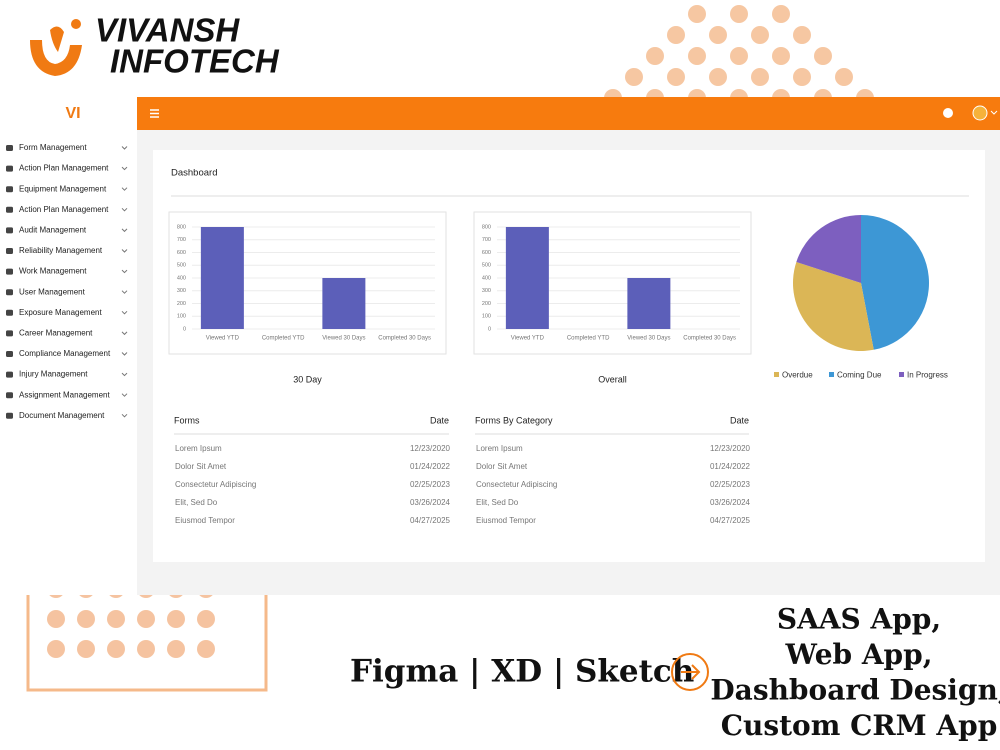 Image resolution: width=1000 pixels, height=750 pixels. What do you see at coordinates (612, 379) in the screenshot?
I see `chart-title: Overall` at bounding box center [612, 379].